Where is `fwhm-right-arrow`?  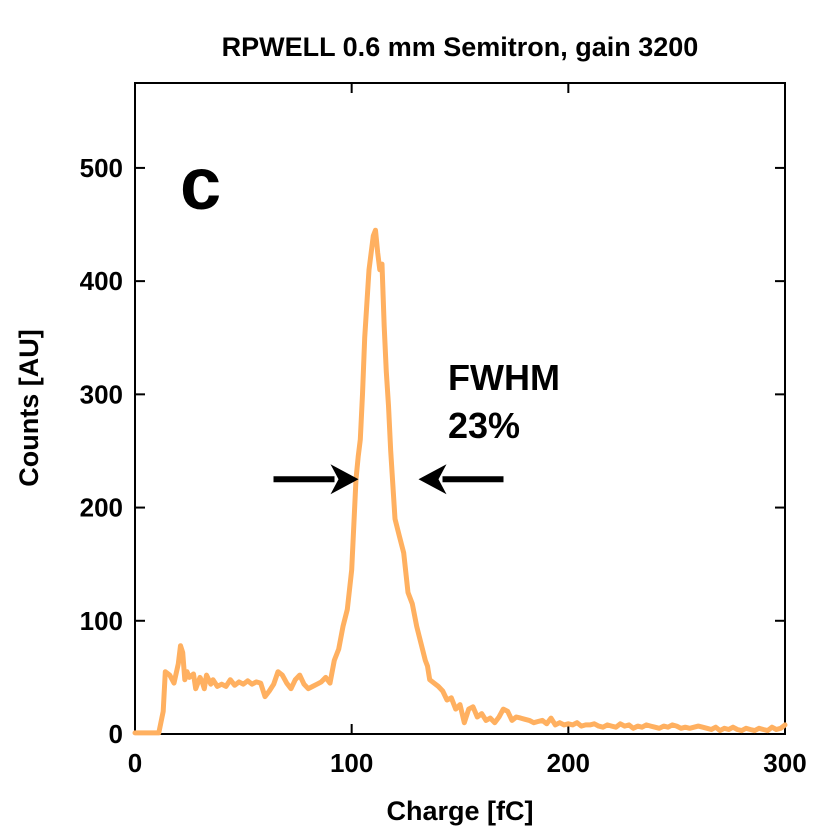
fwhm-right-arrow is located at coordinates (461, 479).